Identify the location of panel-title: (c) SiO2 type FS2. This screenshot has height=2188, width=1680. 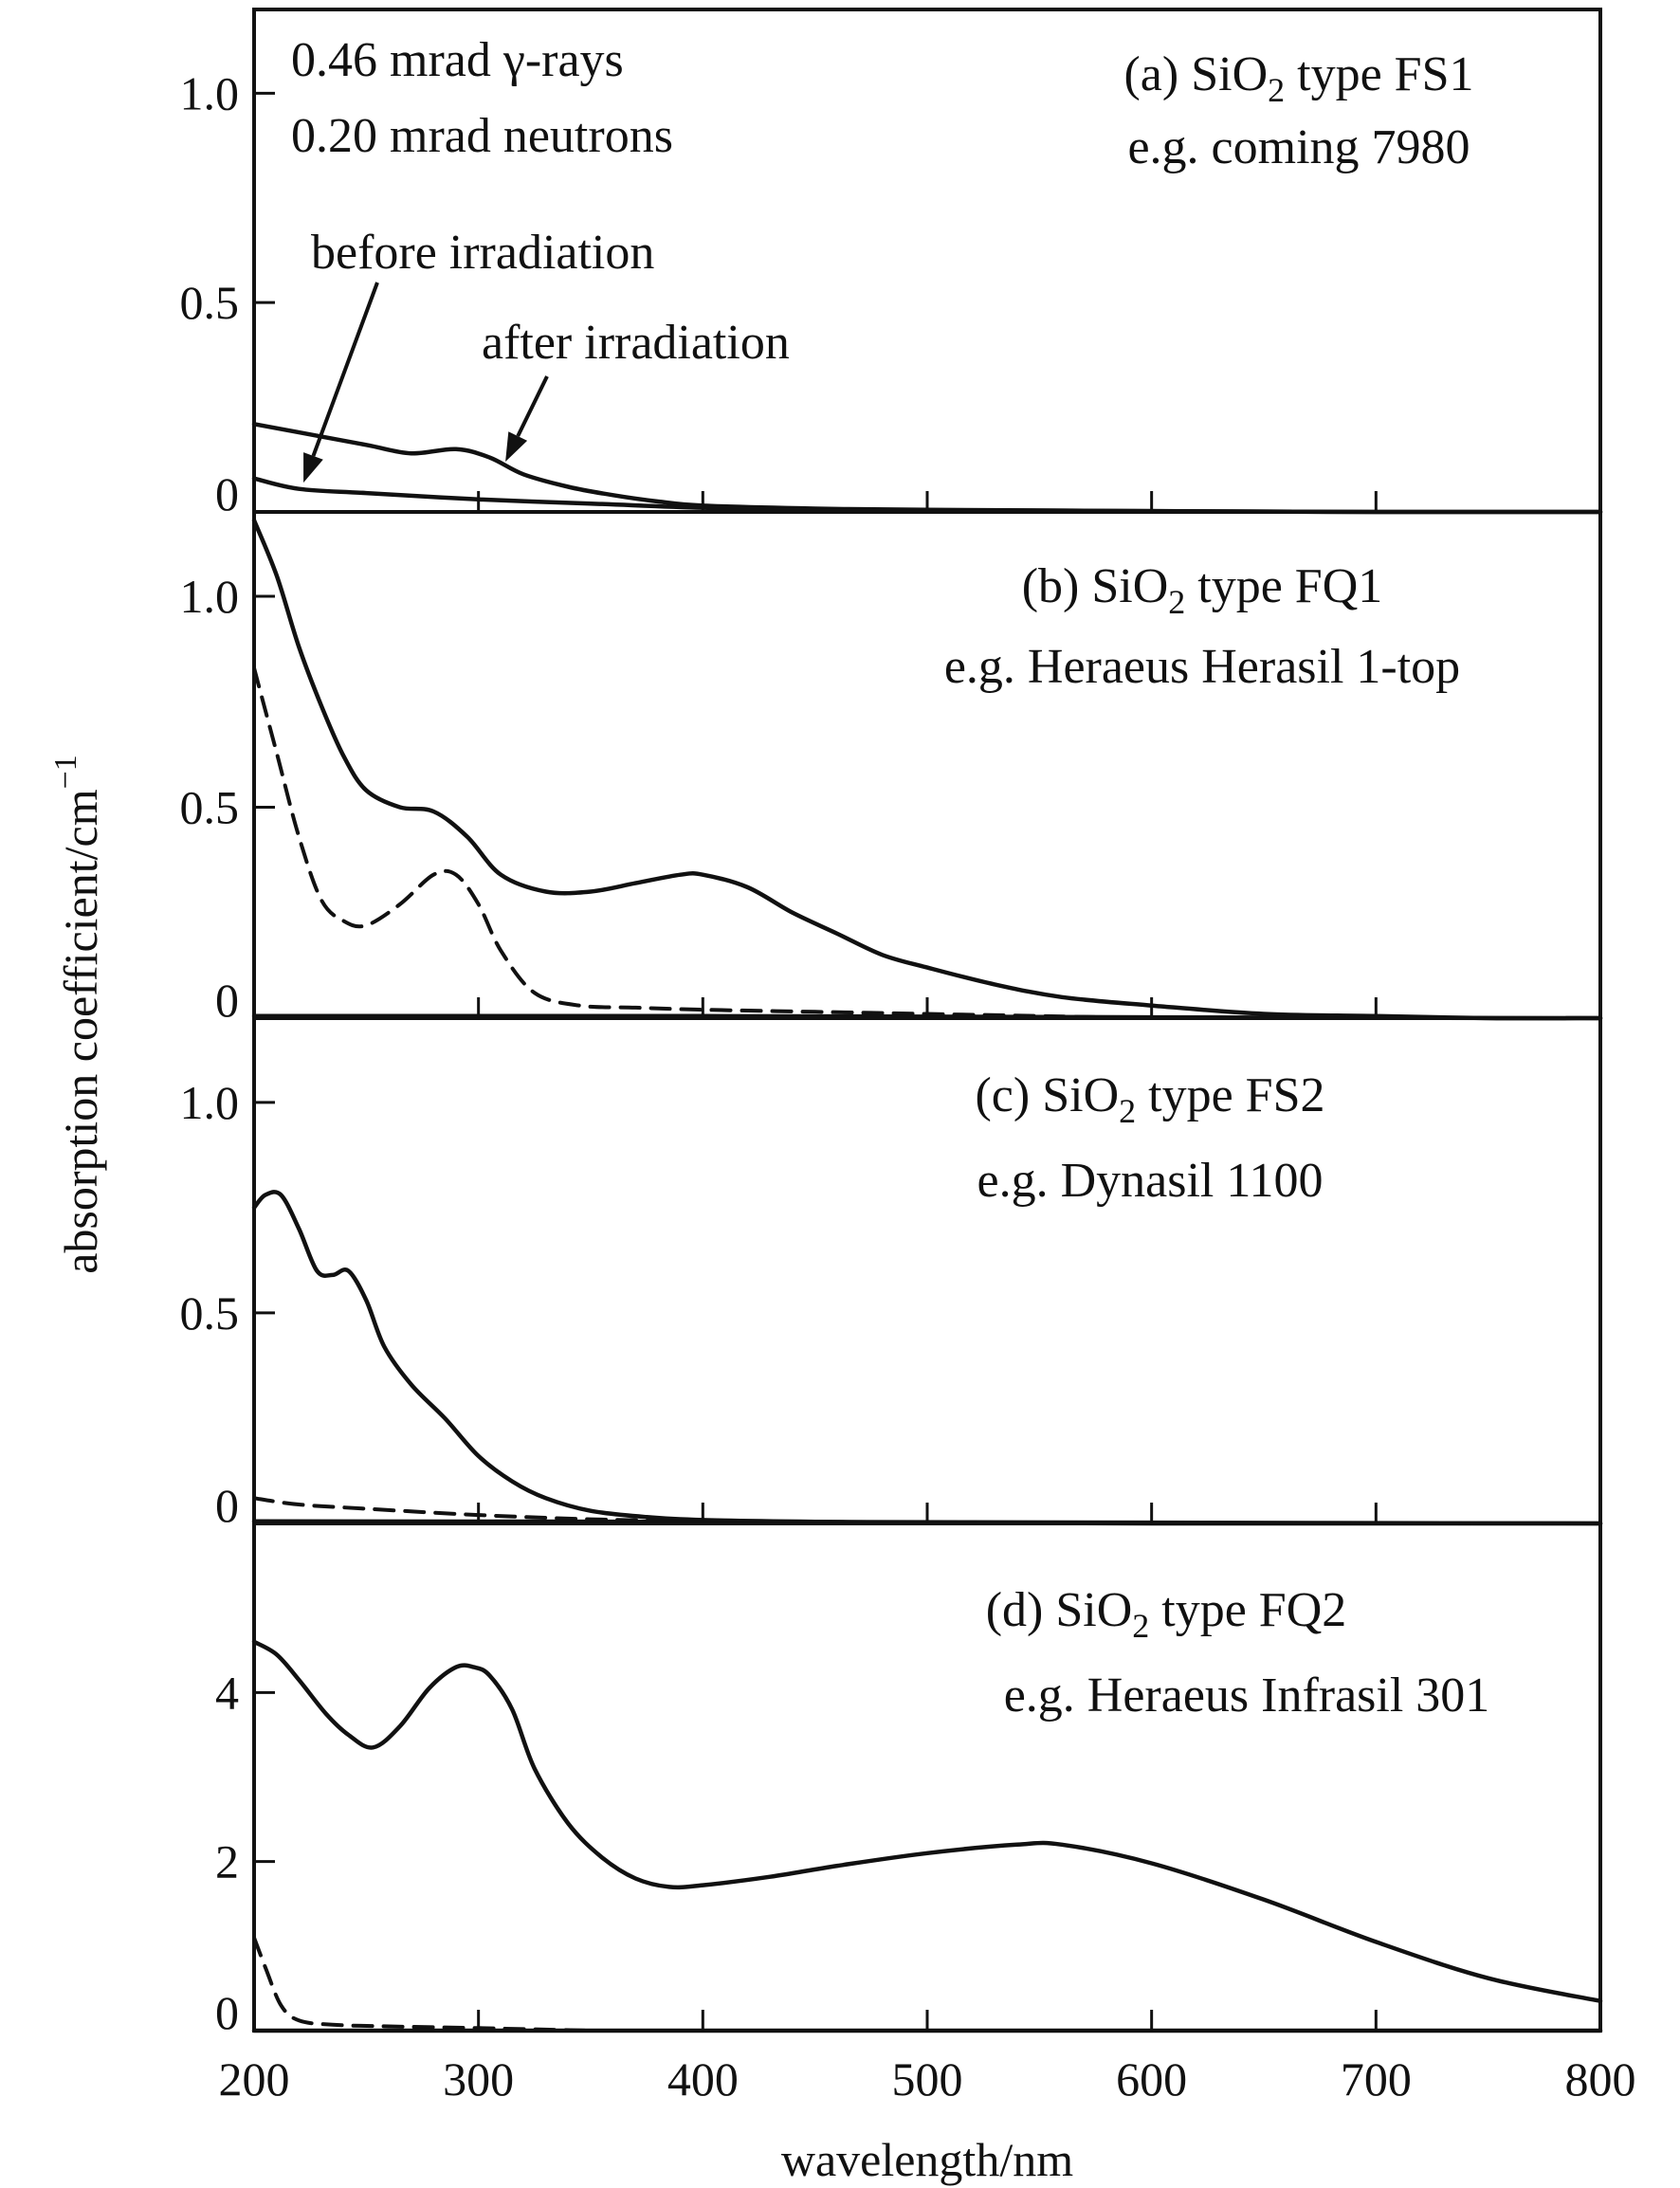
(1149, 1099).